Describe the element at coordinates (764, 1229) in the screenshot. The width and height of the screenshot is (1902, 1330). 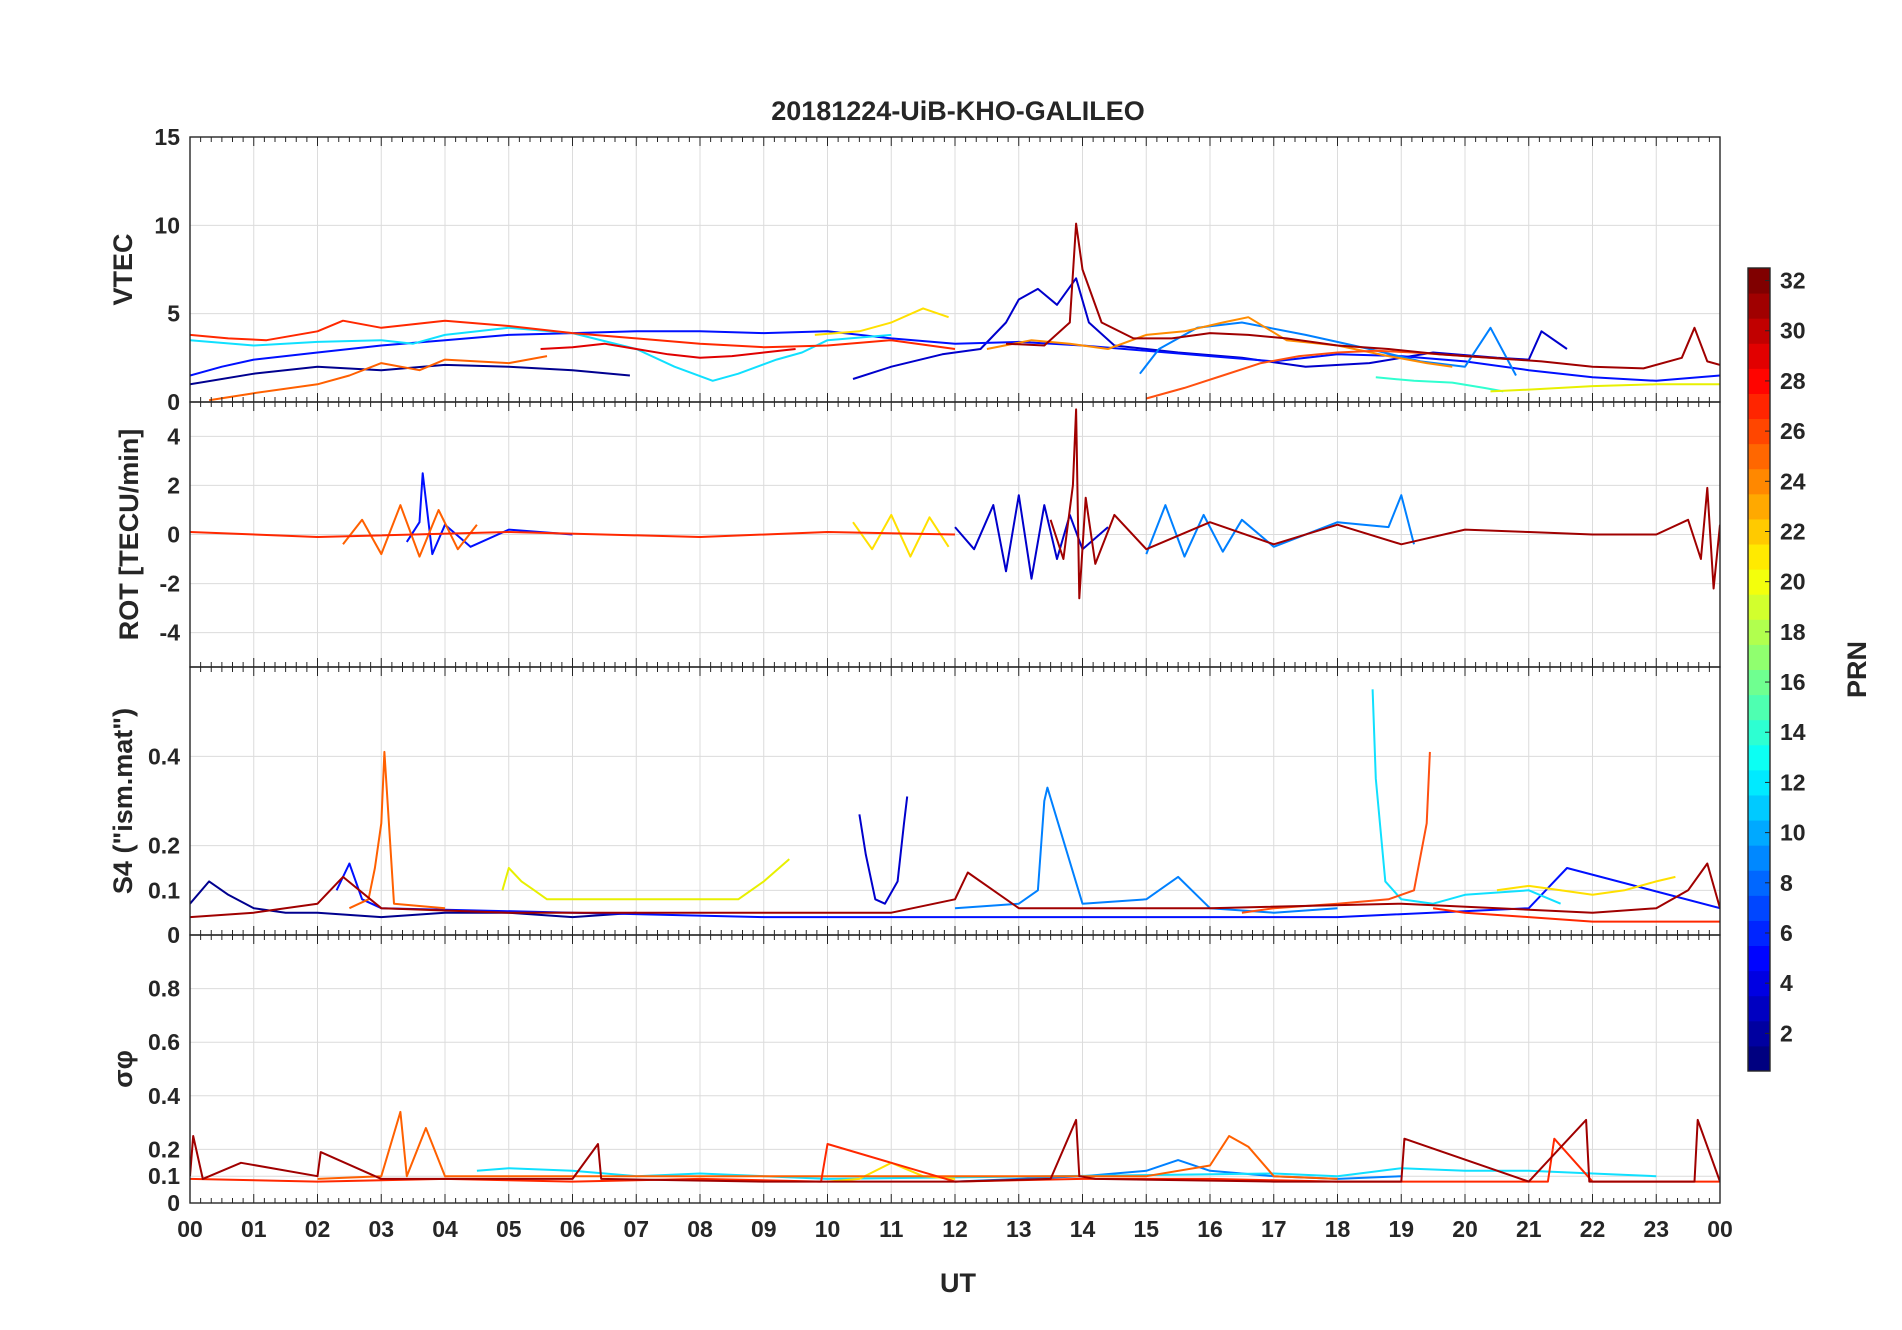
I see `x-tick-label: 09` at that location.